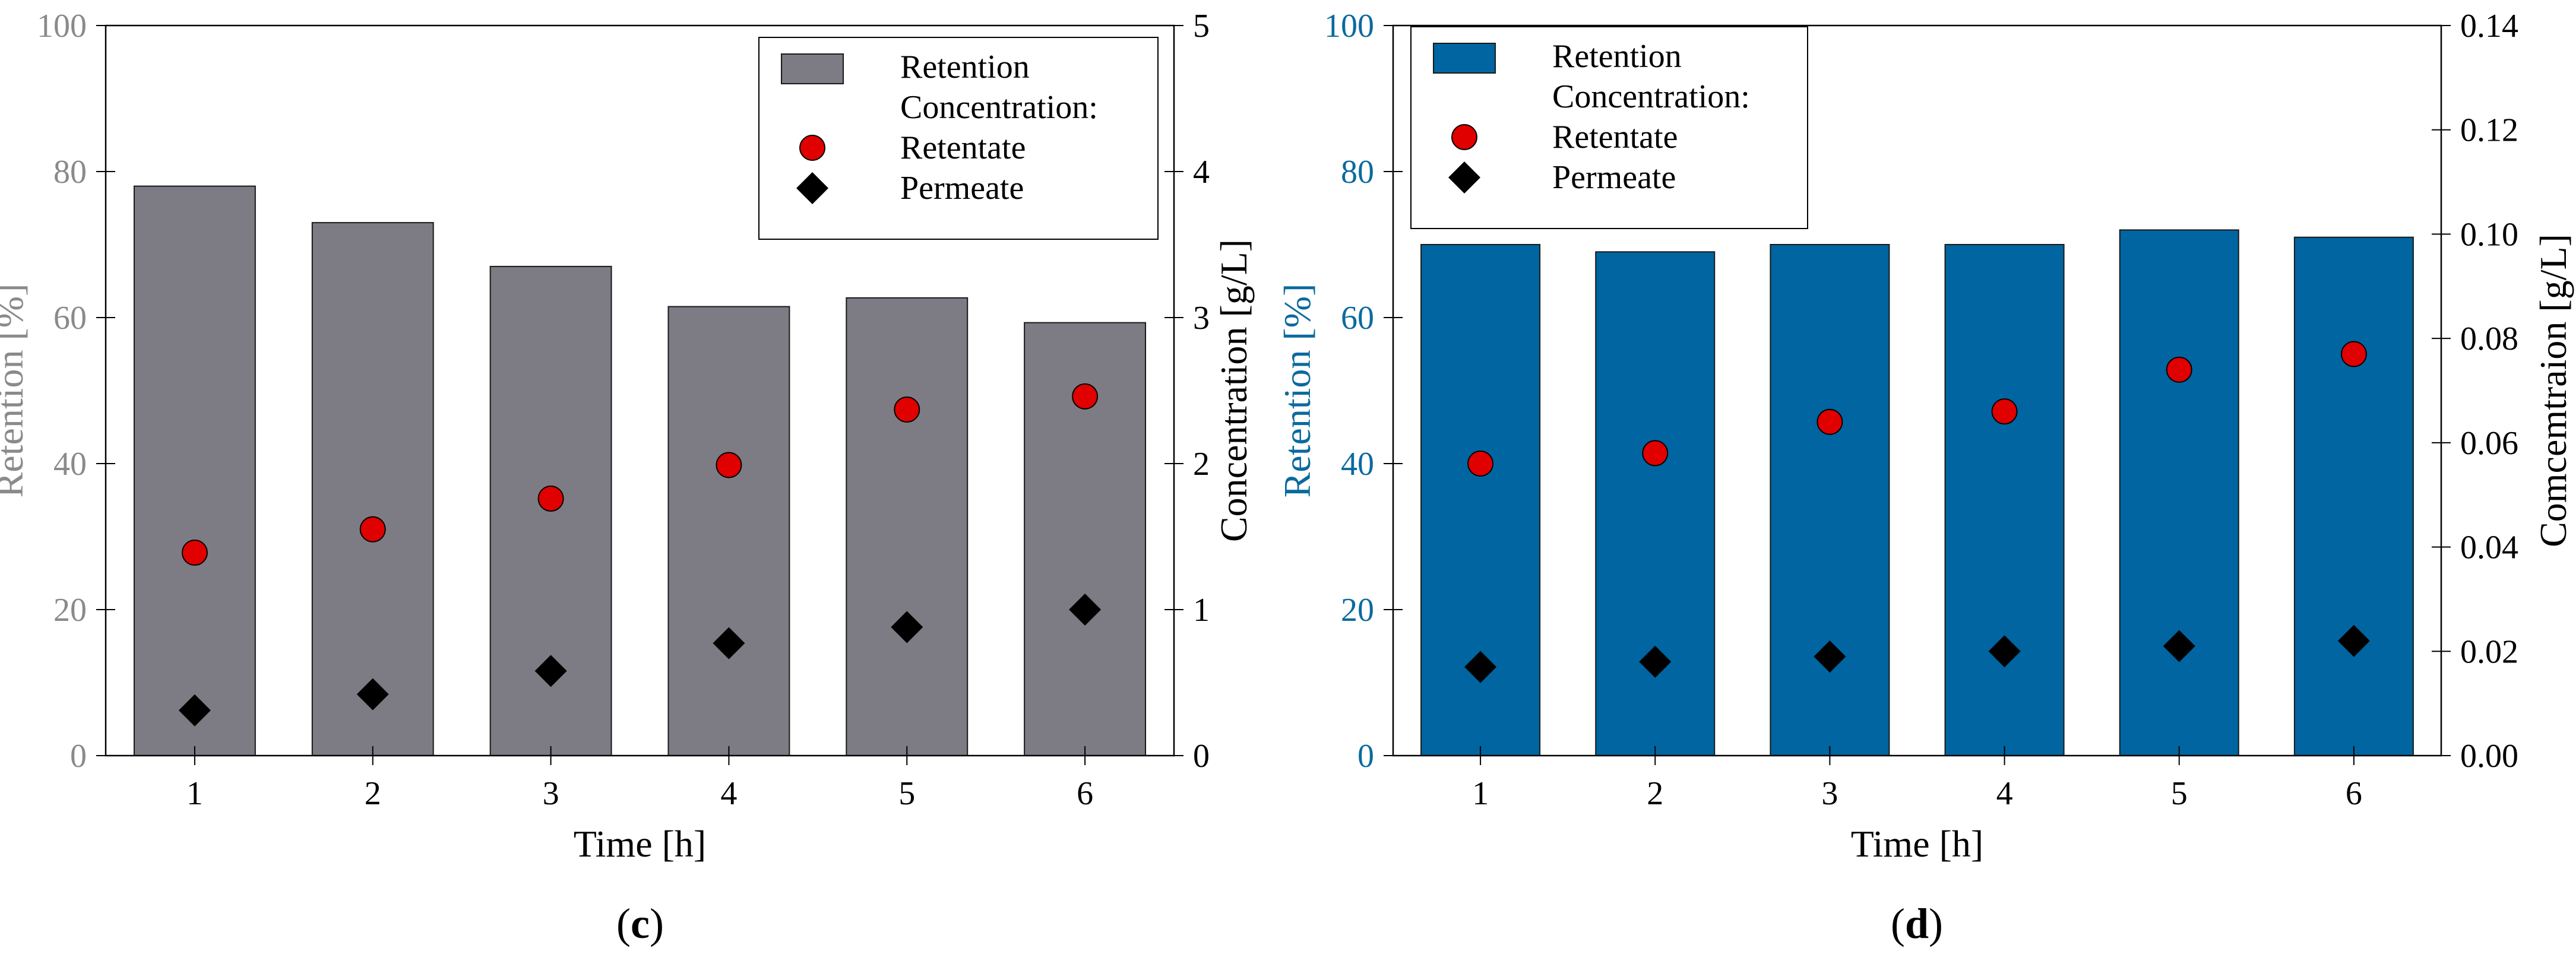 This screenshot has height=961, width=2576. What do you see at coordinates (2489, 130) in the screenshot?
I see `y-tick-label-right: 0.12` at bounding box center [2489, 130].